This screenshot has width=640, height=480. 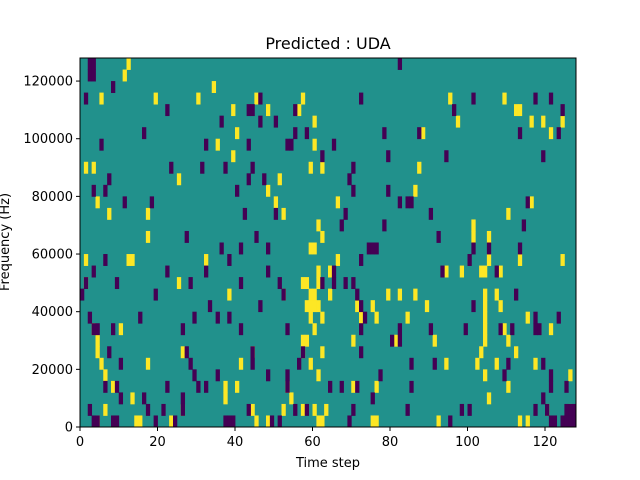 I want to click on y-axis-ticks: 0 20000 40000 60000 80000 100000 120000, so click(x=51, y=255).